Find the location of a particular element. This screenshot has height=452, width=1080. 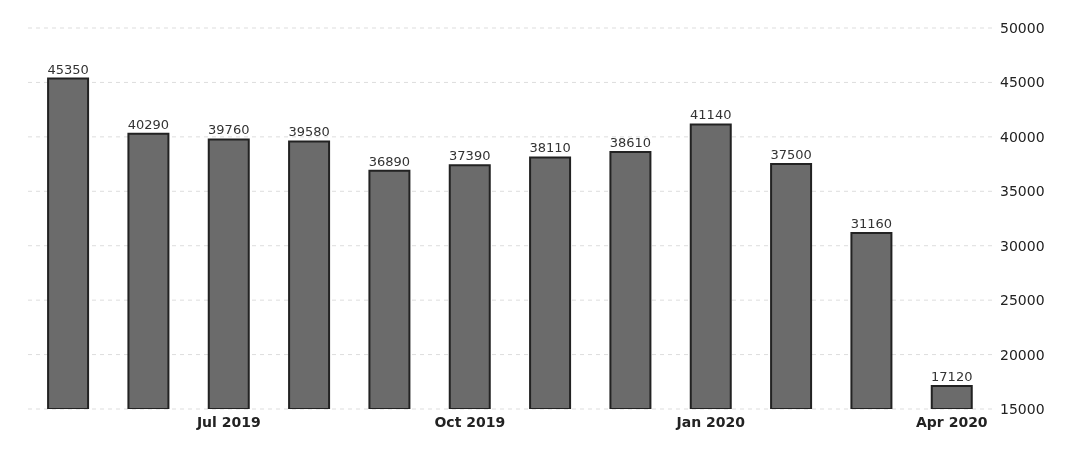

data-label: 36890 is located at coordinates (389, 161).